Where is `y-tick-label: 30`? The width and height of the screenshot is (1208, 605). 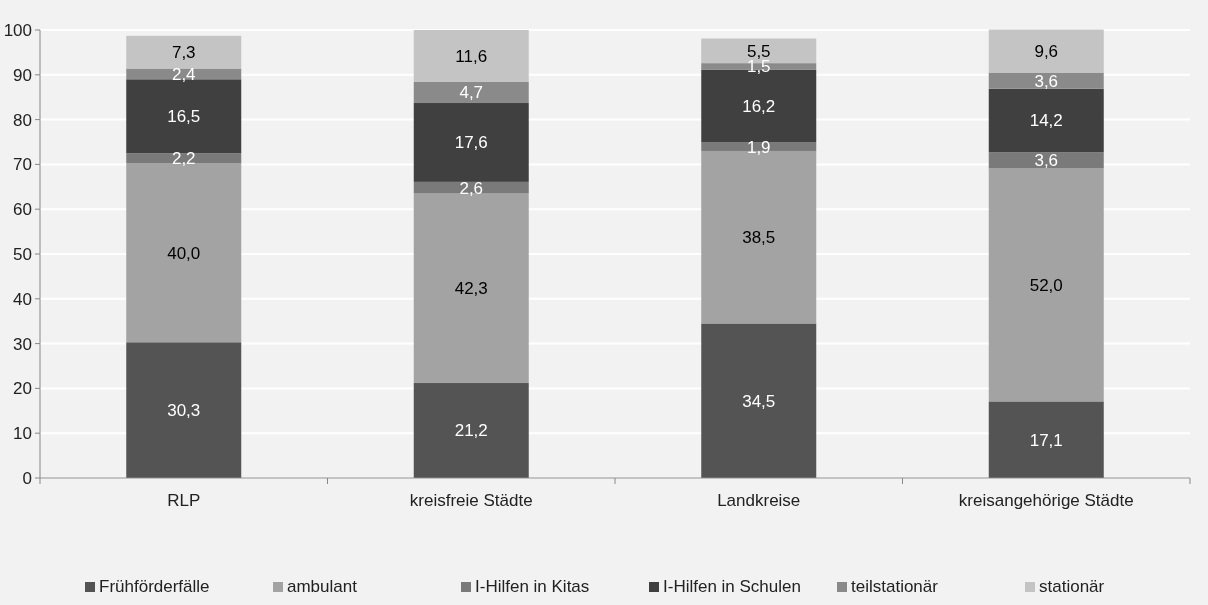
y-tick-label: 30 is located at coordinates (22, 344).